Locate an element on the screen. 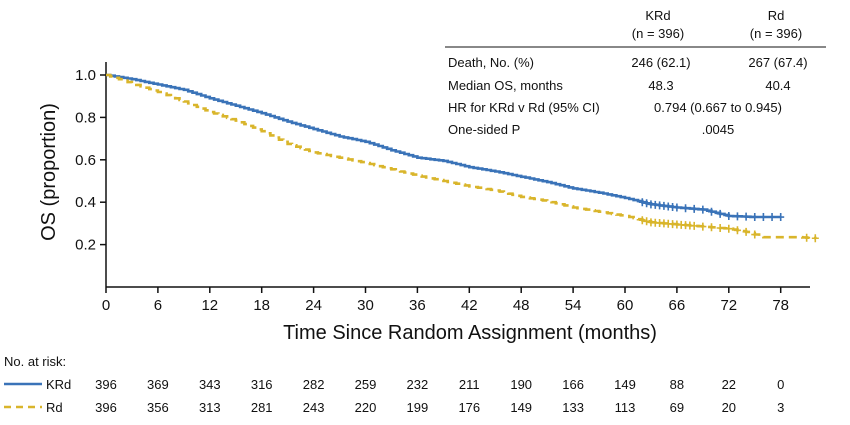  x-tick-label: 54 is located at coordinates (573, 305).